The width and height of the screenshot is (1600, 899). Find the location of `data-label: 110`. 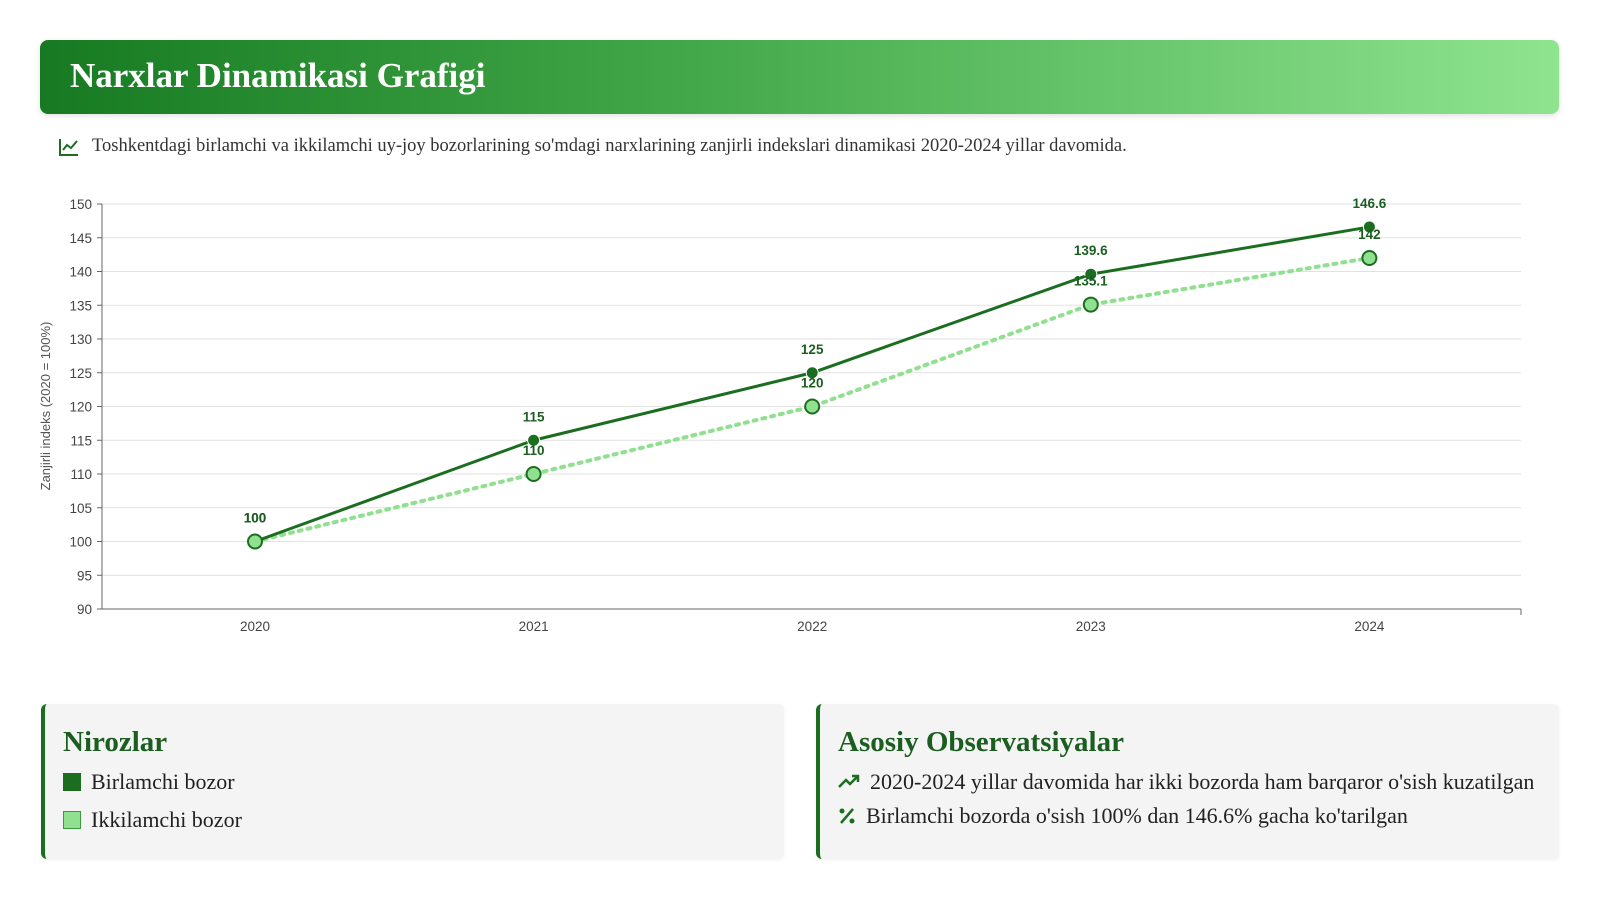

data-label: 110 is located at coordinates (534, 450).